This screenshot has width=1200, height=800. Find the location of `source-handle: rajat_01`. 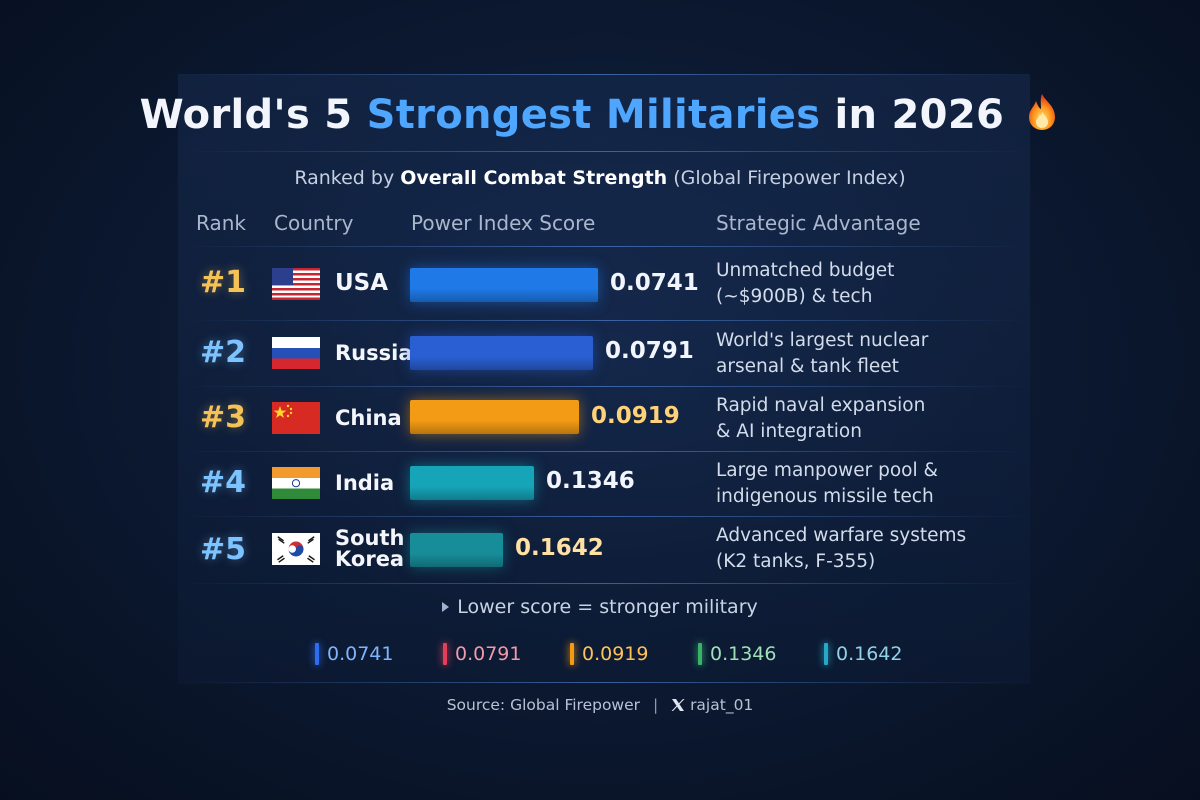

source-handle: rajat_01 is located at coordinates (722, 705).